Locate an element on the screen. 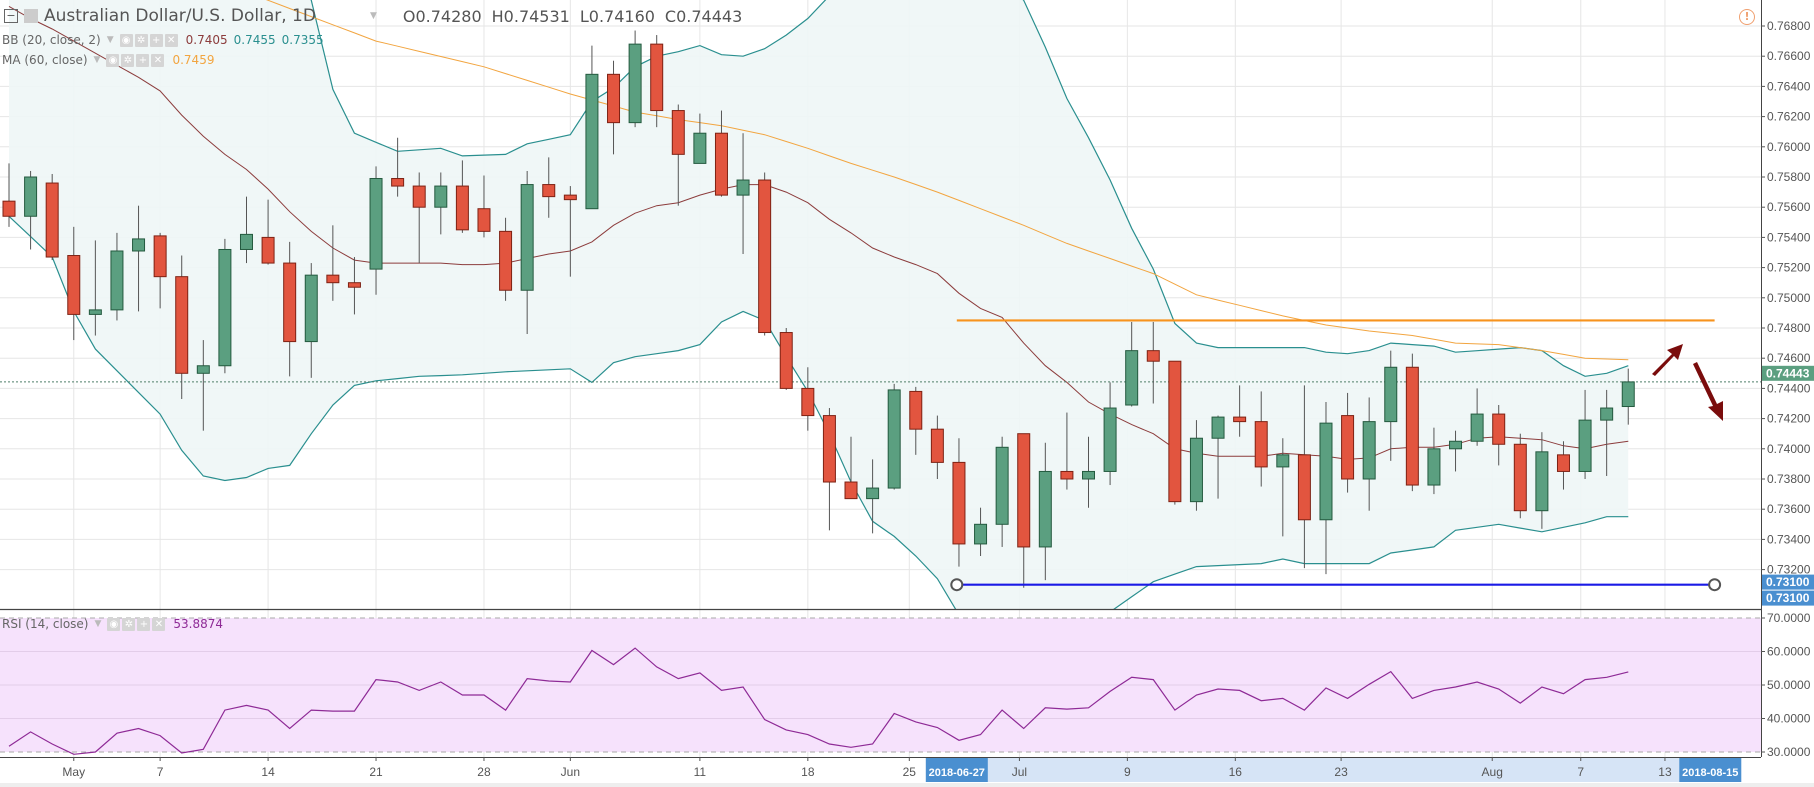 The width and height of the screenshot is (1814, 787). rsi-label: RSI (14, close) is located at coordinates (45, 623).